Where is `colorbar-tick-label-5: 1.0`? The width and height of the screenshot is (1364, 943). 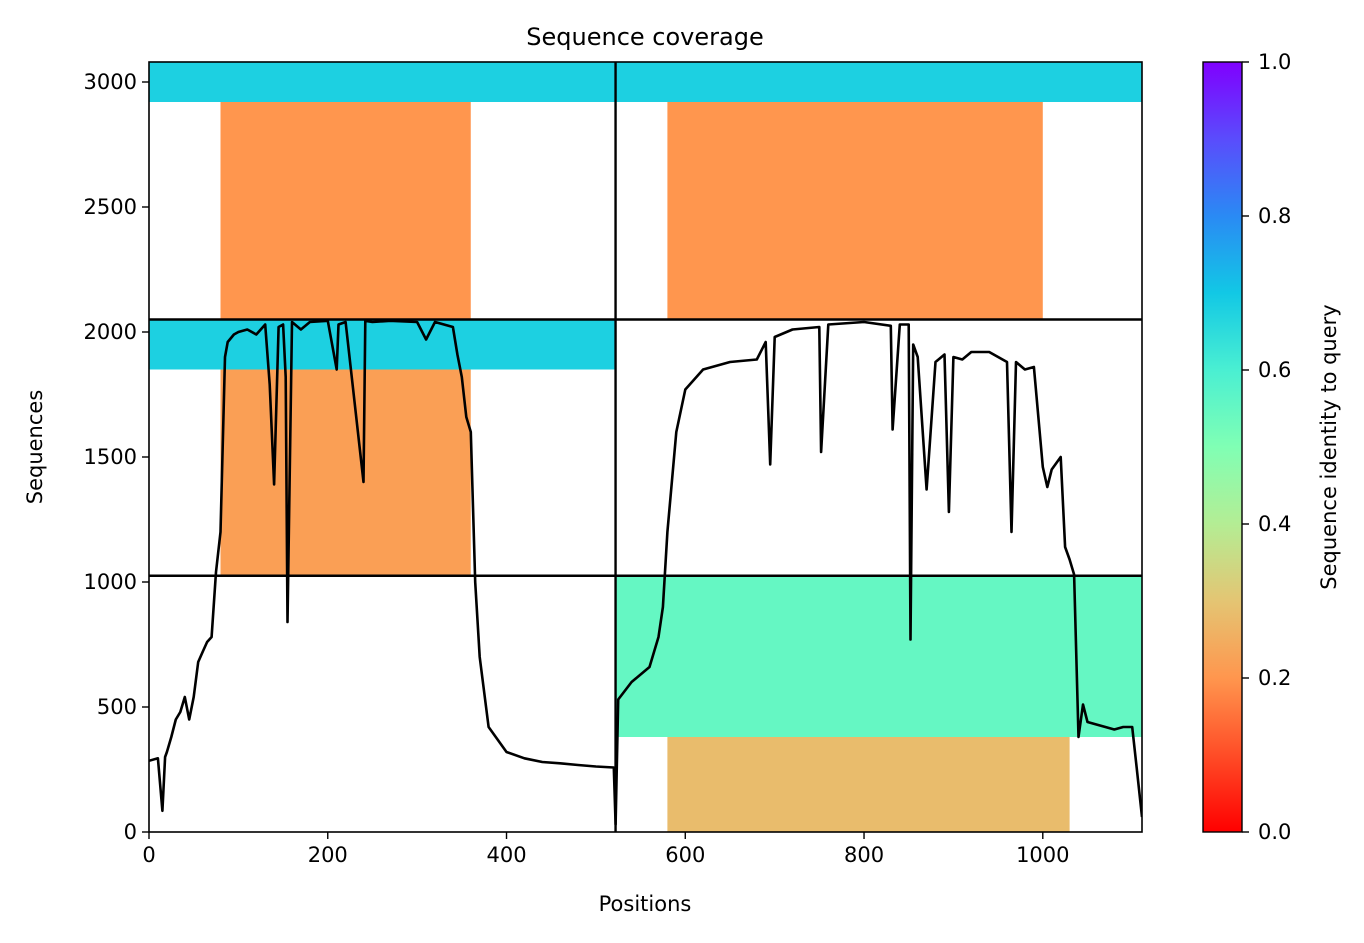
colorbar-tick-label-5: 1.0 is located at coordinates (1274, 62).